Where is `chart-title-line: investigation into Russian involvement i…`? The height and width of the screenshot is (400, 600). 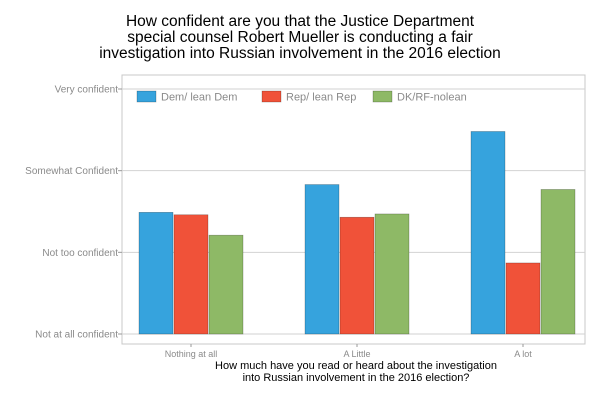
chart-title-line: investigation into Russian involvement i… is located at coordinates (300, 53).